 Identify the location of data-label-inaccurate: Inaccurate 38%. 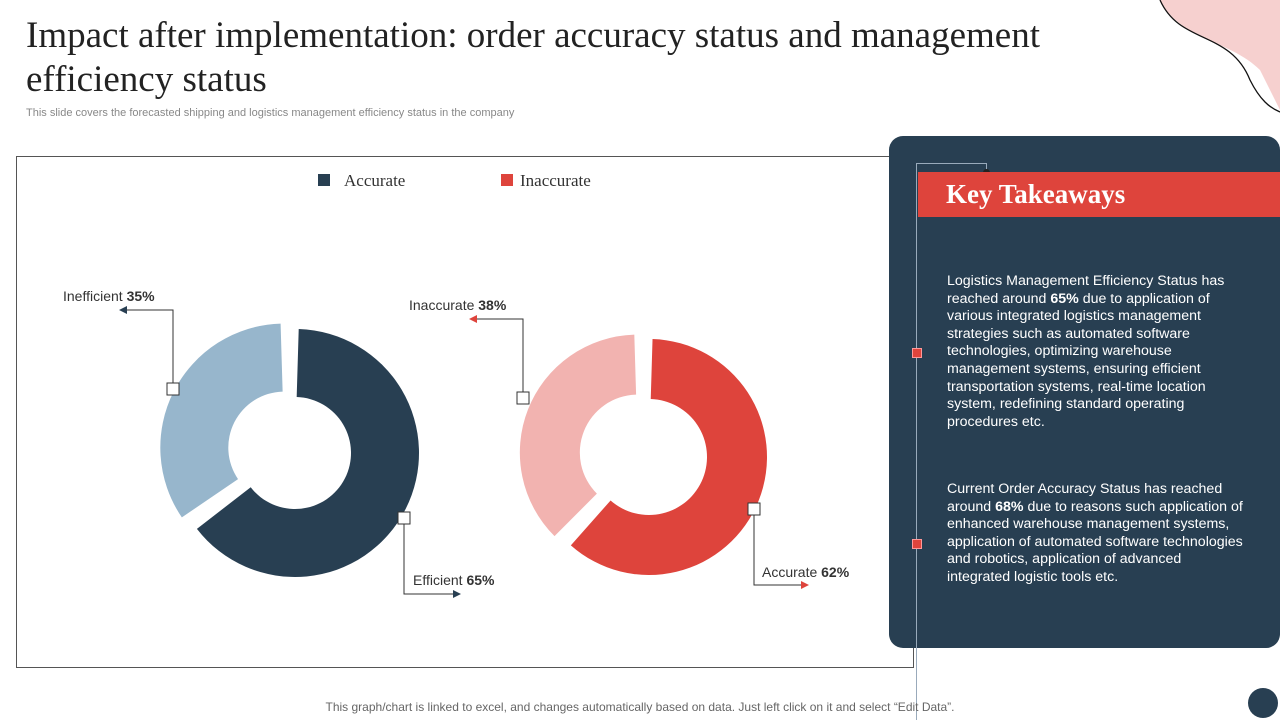
(458, 305).